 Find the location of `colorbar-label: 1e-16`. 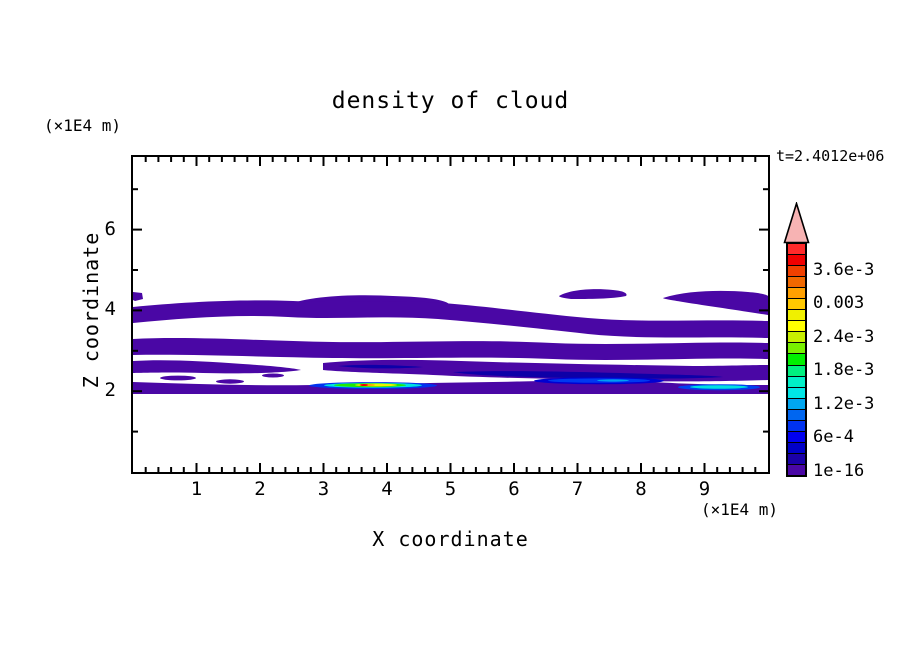

colorbar-label: 1e-16 is located at coordinates (839, 471).